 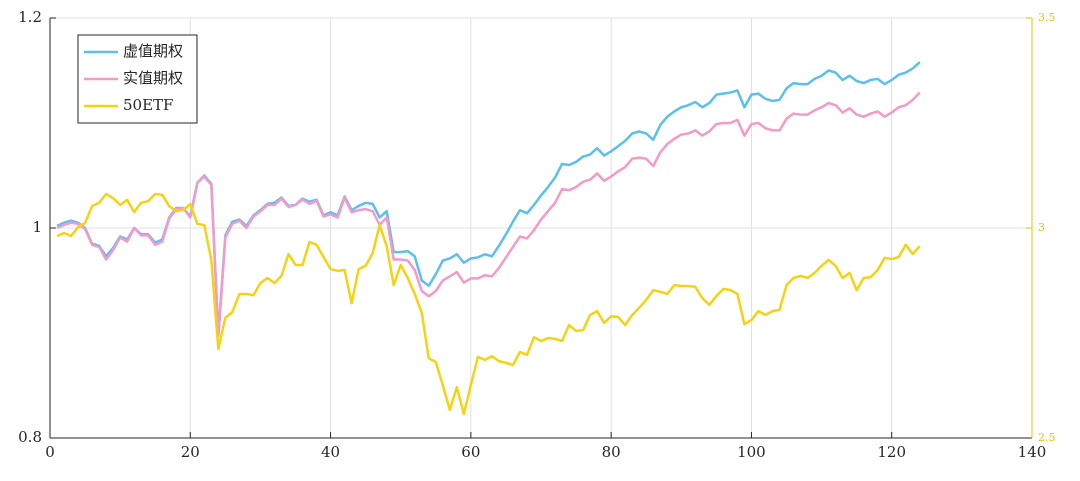 I want to click on x-tick-label: 140, so click(x=1032, y=452).